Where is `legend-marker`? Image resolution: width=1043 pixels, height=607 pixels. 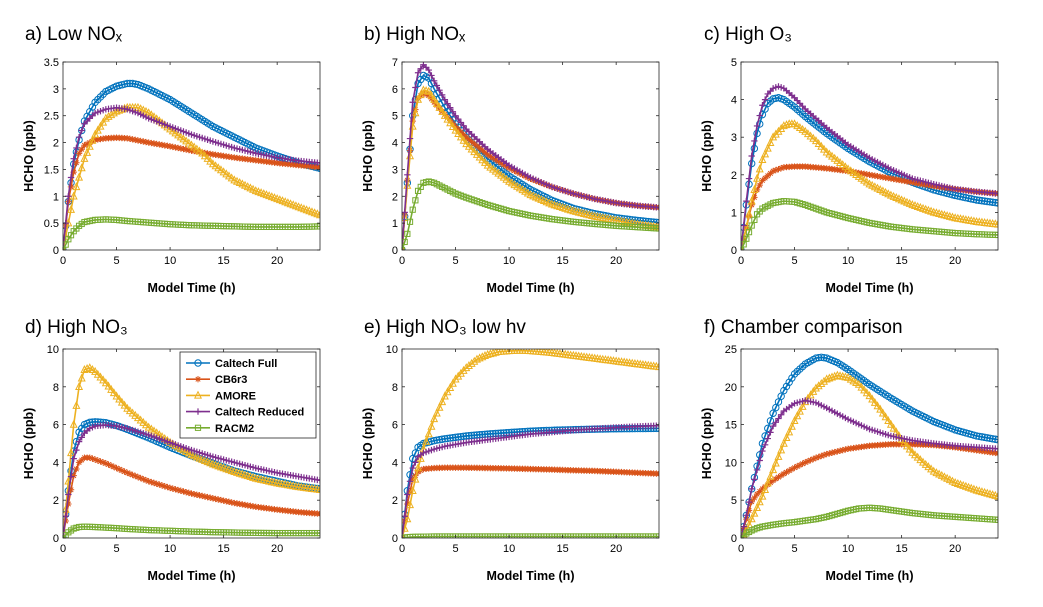 legend-marker is located at coordinates (198, 394).